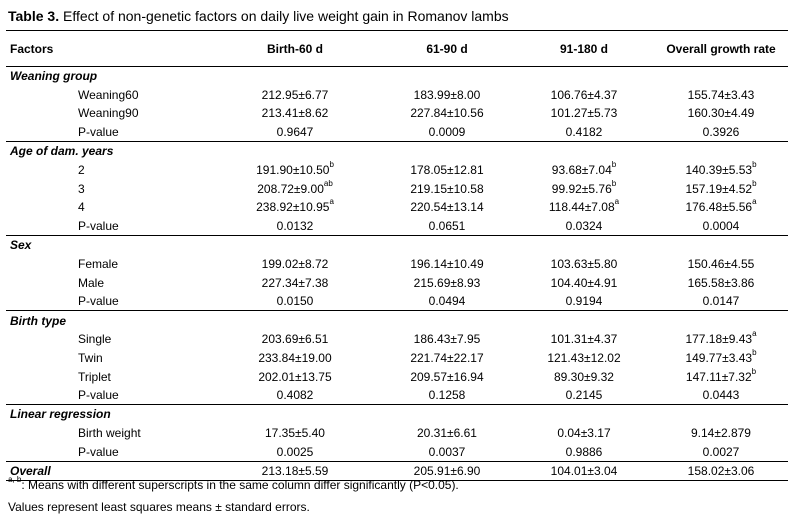 The height and width of the screenshot is (521, 794). What do you see at coordinates (397, 414) in the screenshot?
I see `group-name: Linear regression` at bounding box center [397, 414].